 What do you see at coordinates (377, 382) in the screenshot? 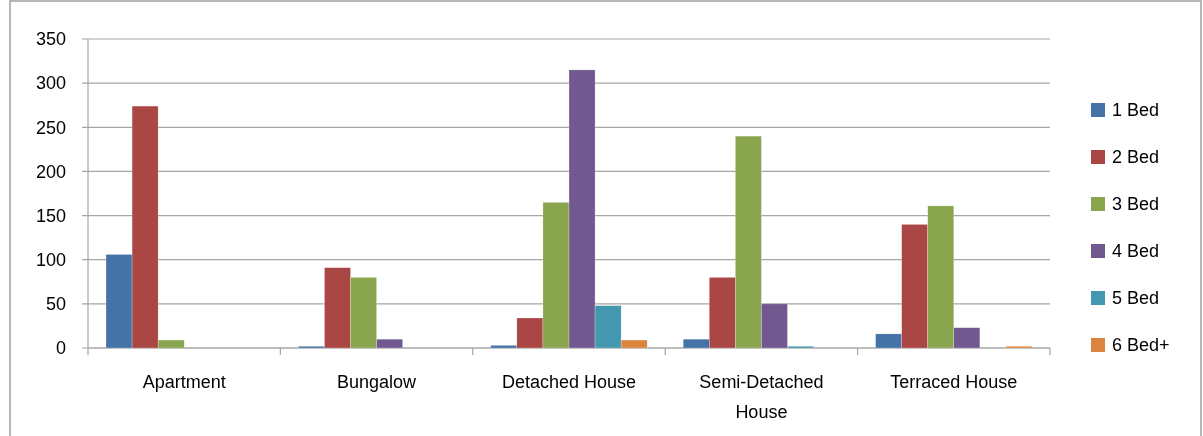
I see `x-tick-label: Bungalow` at bounding box center [377, 382].